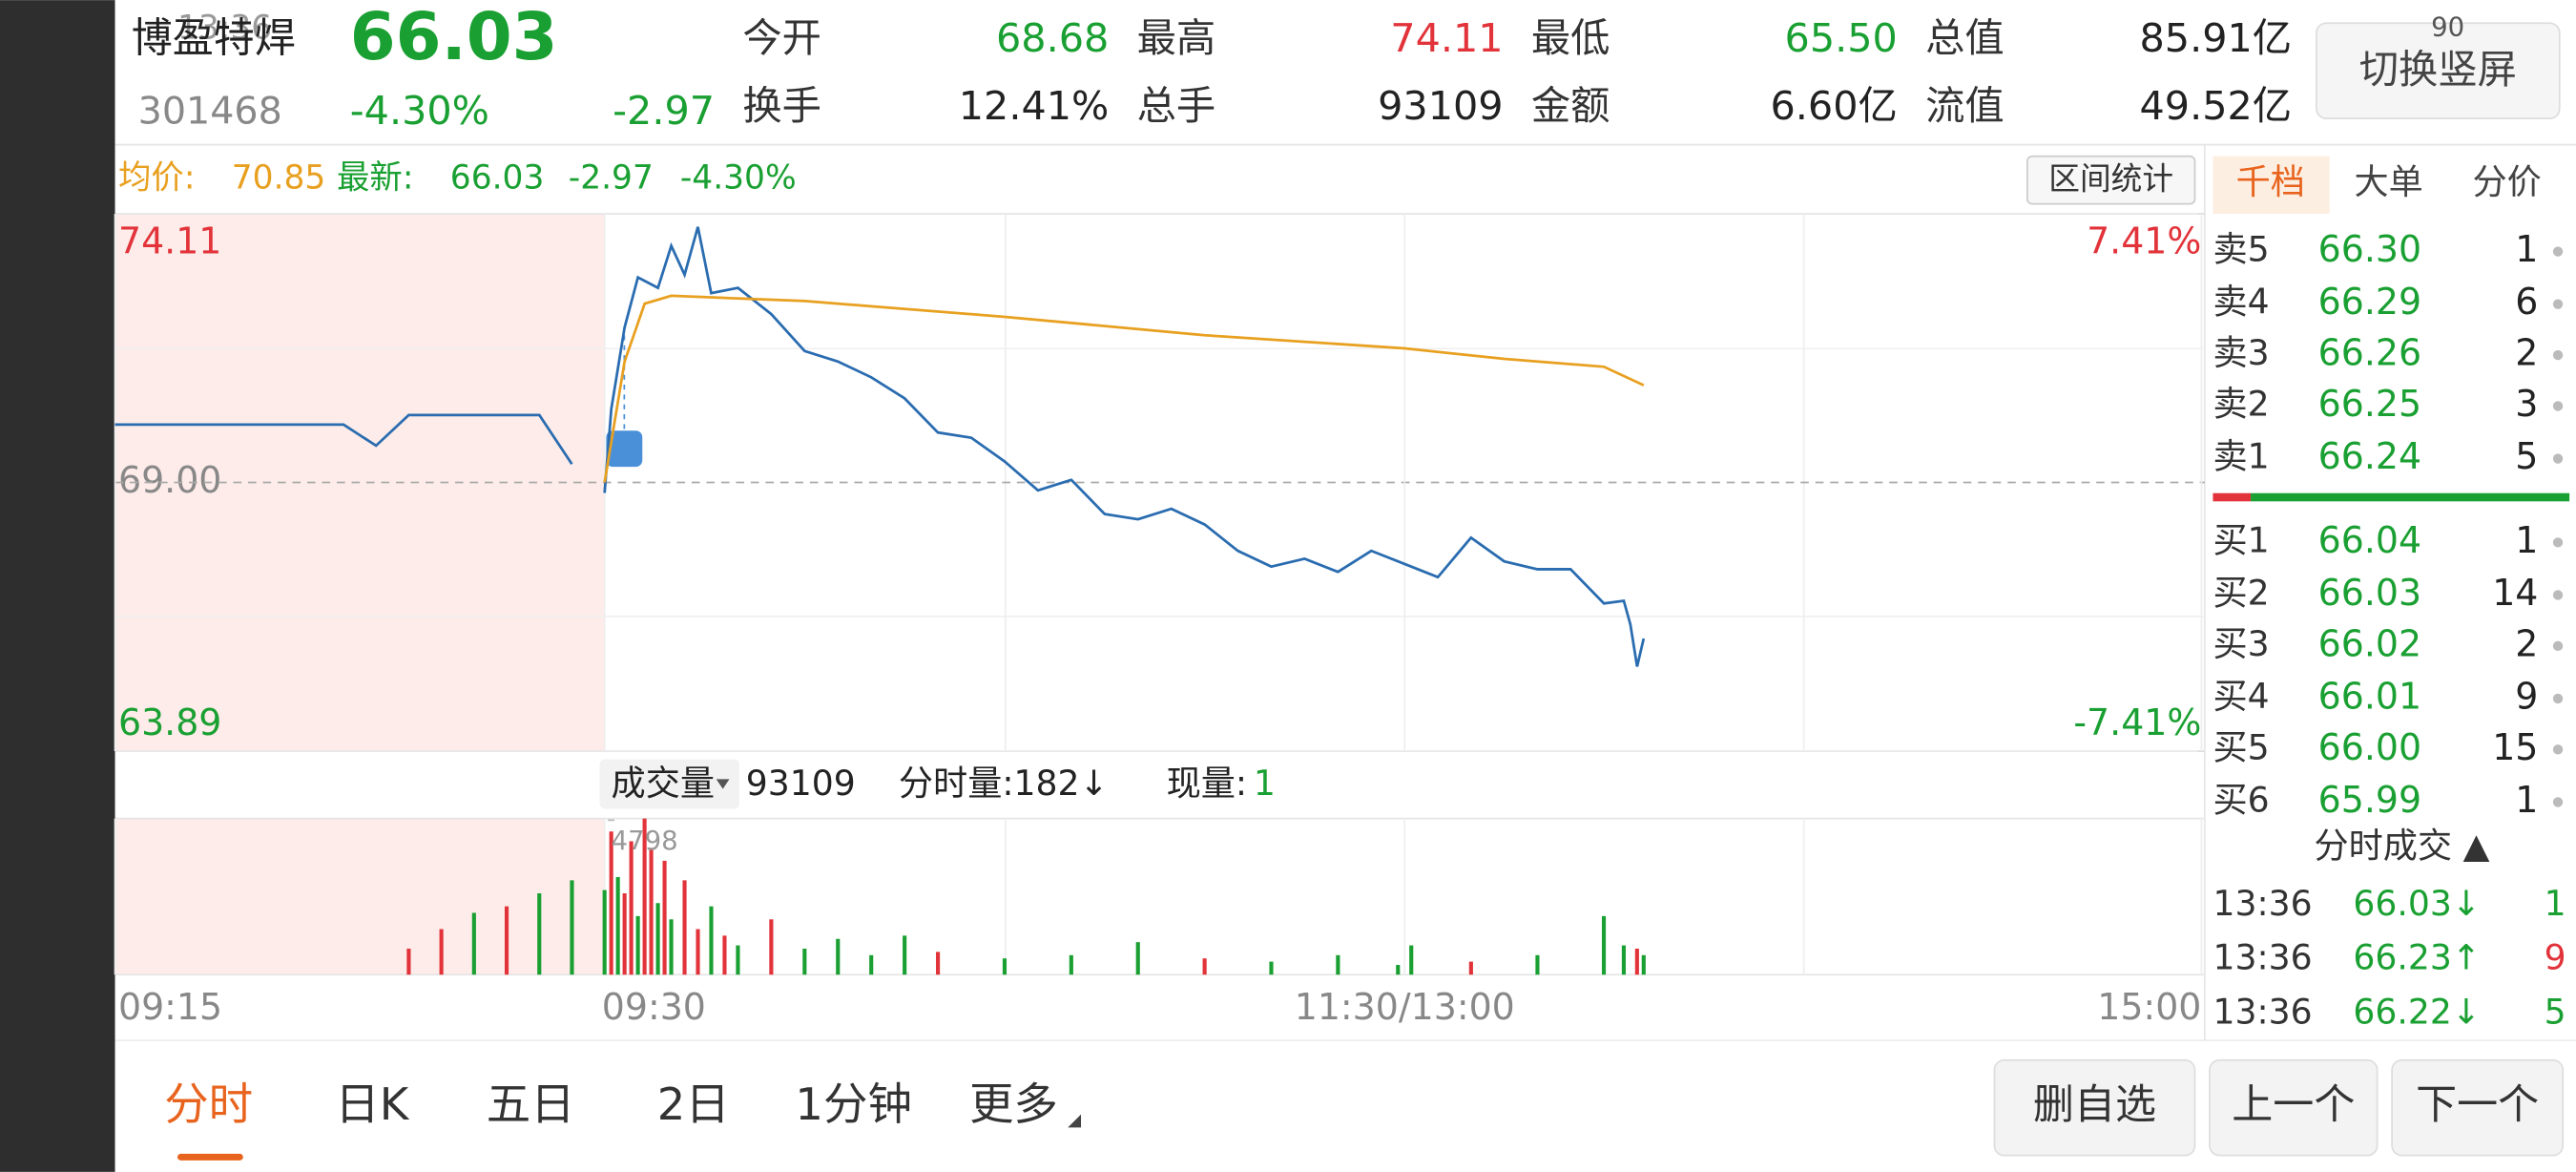 This screenshot has width=2576, height=1172. I want to click on y2-tick-label: 7.41%, so click(2144, 241).